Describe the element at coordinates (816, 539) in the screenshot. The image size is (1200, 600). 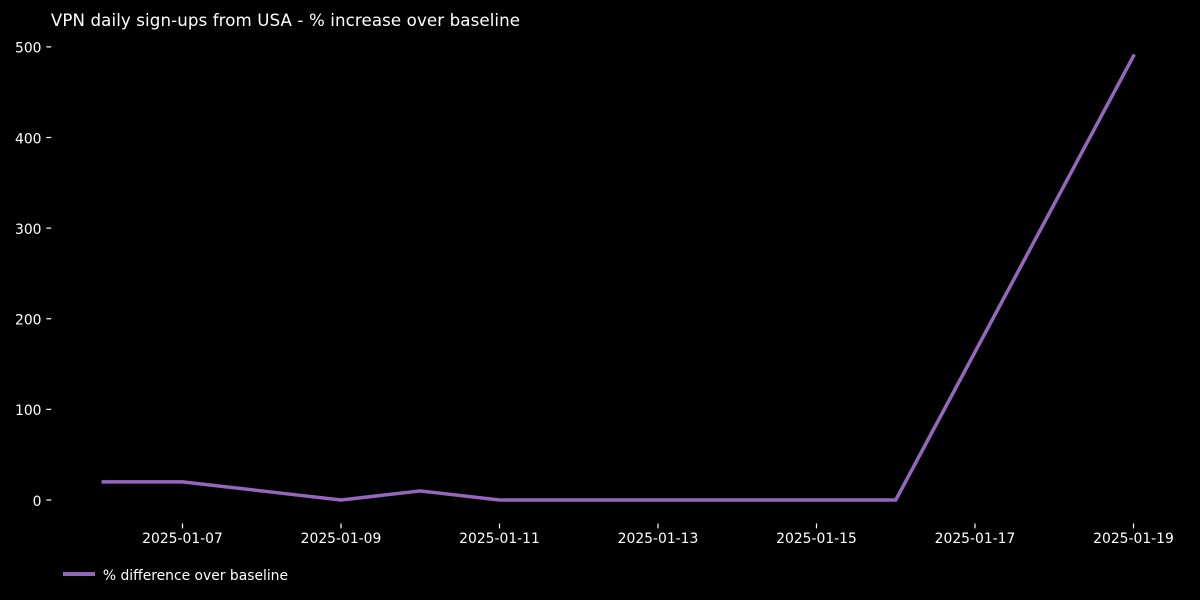
I see `x-tick-label: 2025-01-15` at that location.